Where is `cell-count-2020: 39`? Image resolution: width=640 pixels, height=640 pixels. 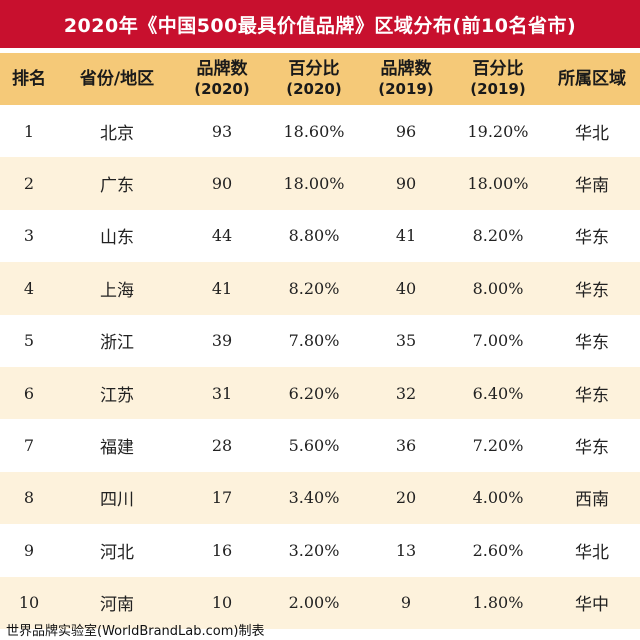 cell-count-2020: 39 is located at coordinates (222, 341).